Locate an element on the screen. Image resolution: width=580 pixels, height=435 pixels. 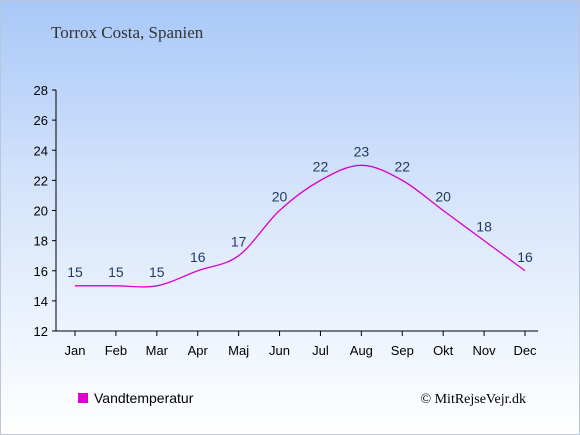
data-label: 18 is located at coordinates (484, 227).